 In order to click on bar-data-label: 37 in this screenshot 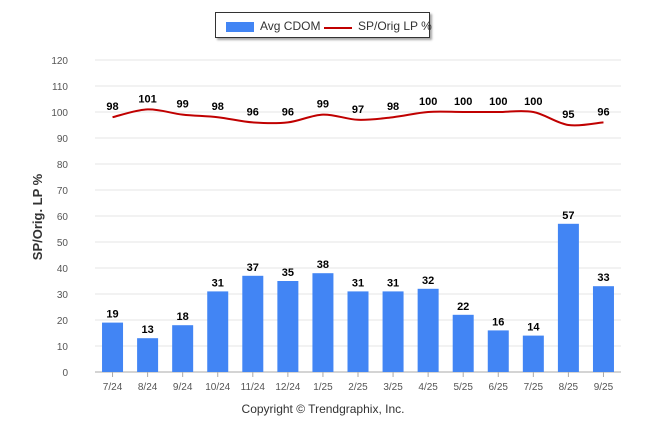, I will do `click(253, 268)`.